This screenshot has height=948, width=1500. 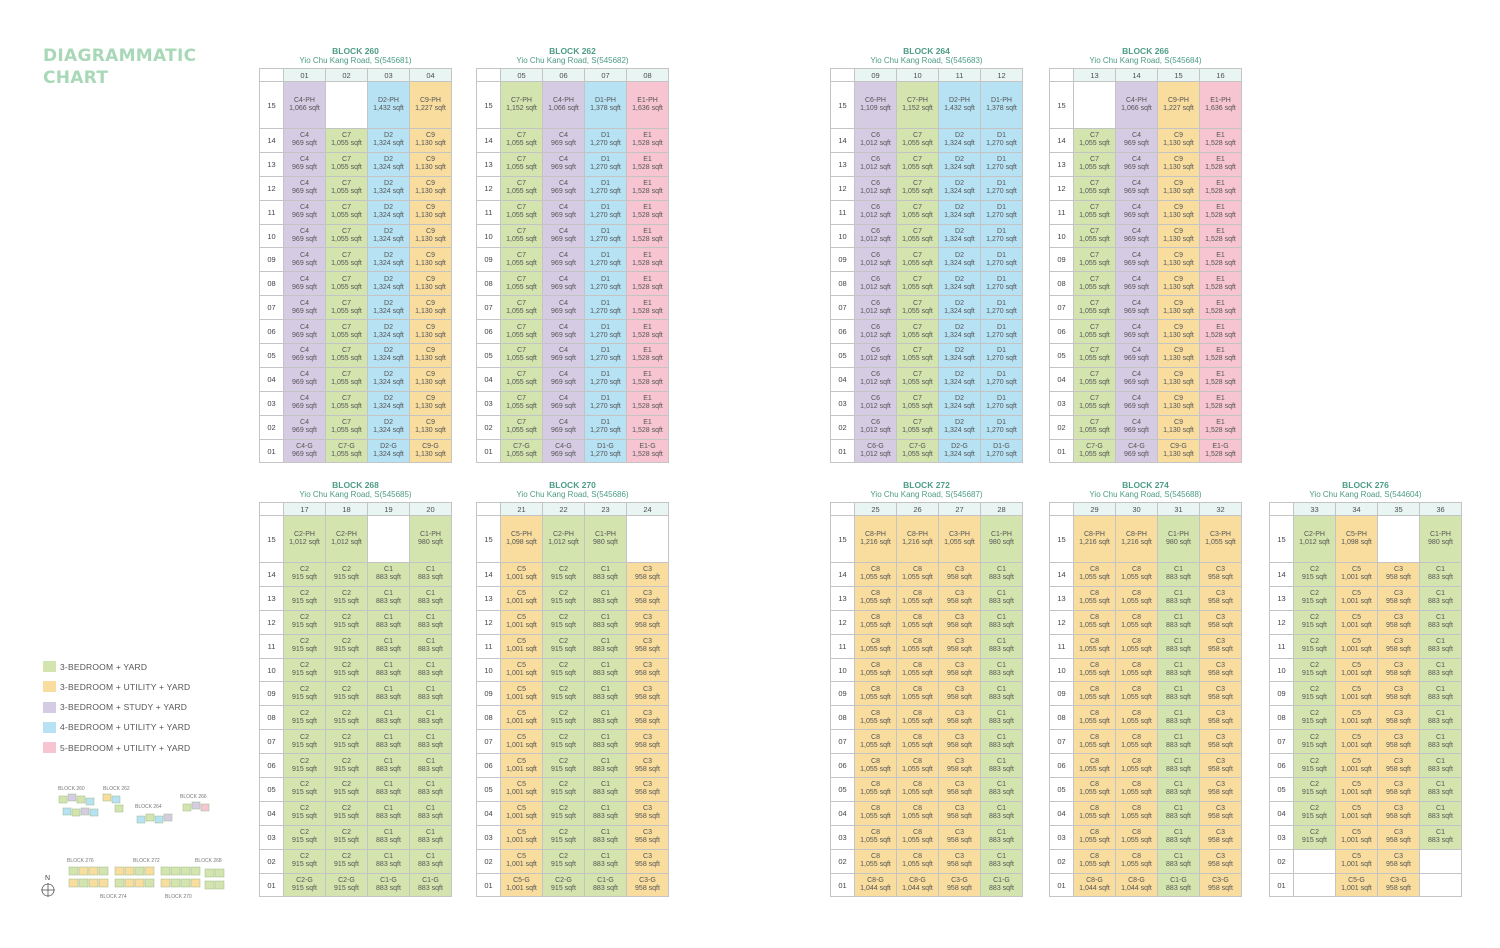 What do you see at coordinates (521, 105) in the screenshot?
I see `unit-cell: C7-PH 1,152 sqft` at bounding box center [521, 105].